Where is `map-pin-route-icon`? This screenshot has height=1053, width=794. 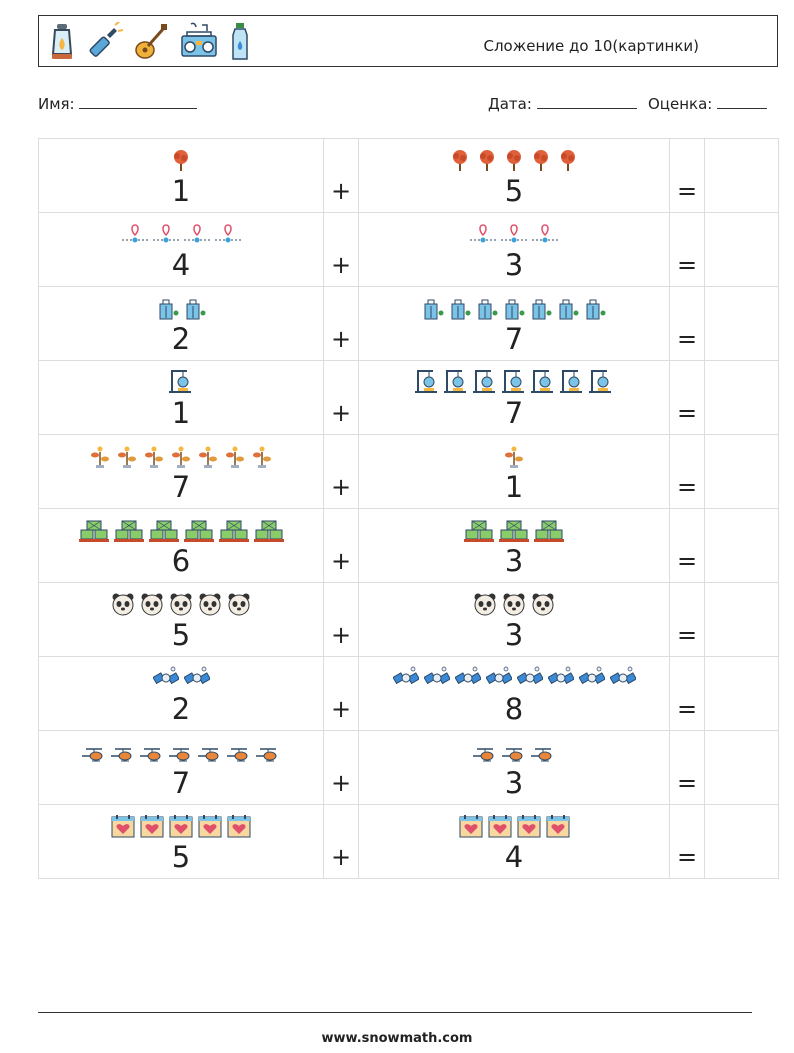
map-pin-route-icon is located at coordinates (196, 236).